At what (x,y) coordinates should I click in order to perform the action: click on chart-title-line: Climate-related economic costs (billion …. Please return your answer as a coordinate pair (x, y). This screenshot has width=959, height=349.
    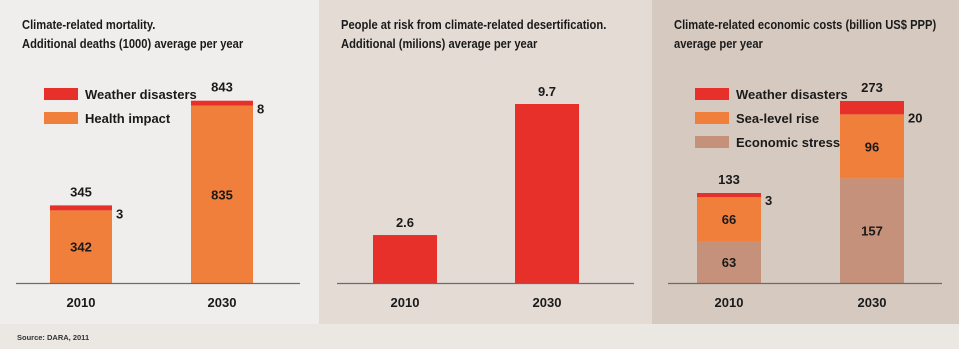
    Looking at the image, I should click on (805, 24).